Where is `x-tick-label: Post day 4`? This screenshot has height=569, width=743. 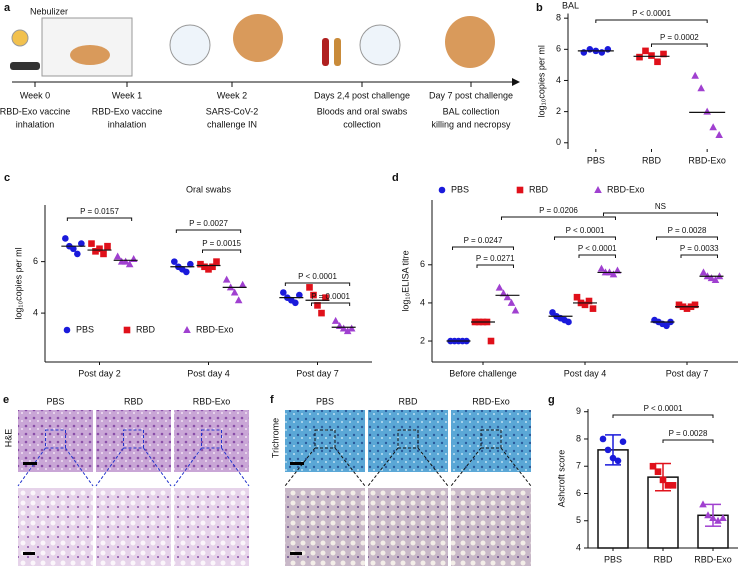
x-tick-label: Post day 4 is located at coordinates (208, 373).